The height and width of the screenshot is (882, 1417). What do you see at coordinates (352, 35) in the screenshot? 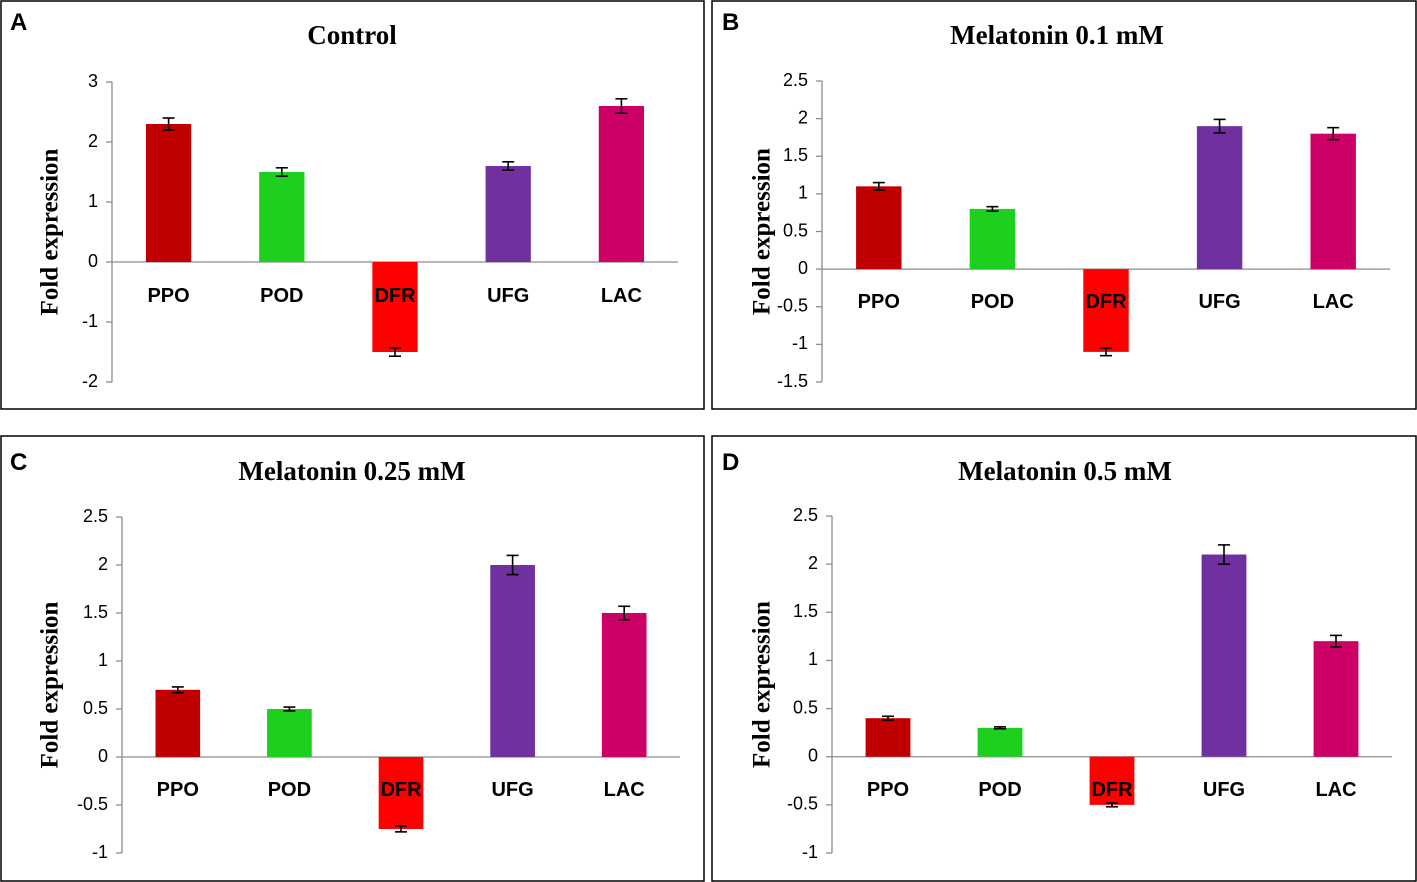
I see `chart-title: Control` at bounding box center [352, 35].